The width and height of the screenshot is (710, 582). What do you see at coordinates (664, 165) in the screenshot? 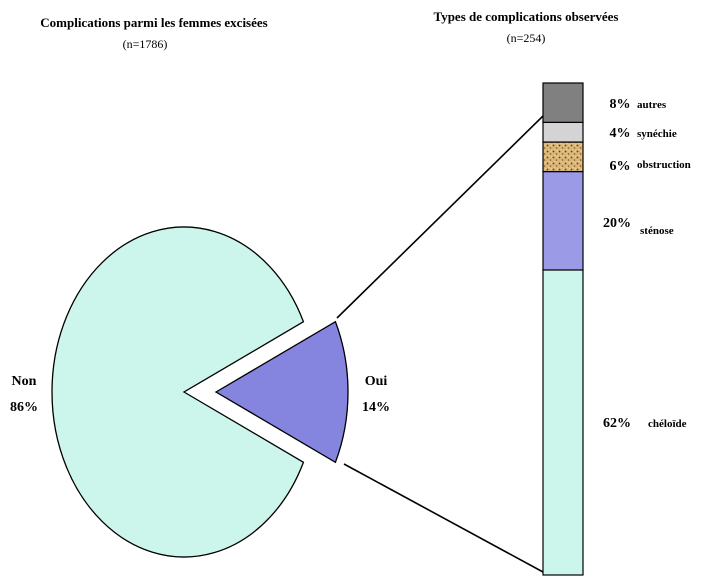
I see `bar-label-obstruction-name: obstruction` at bounding box center [664, 165].